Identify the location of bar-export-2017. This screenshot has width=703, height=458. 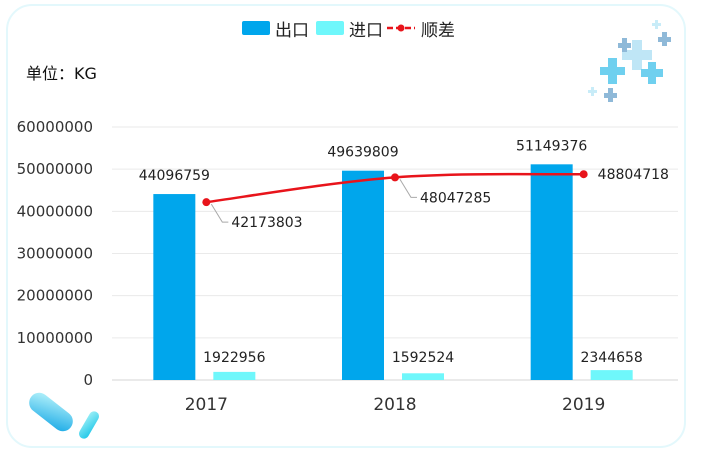
(174, 287).